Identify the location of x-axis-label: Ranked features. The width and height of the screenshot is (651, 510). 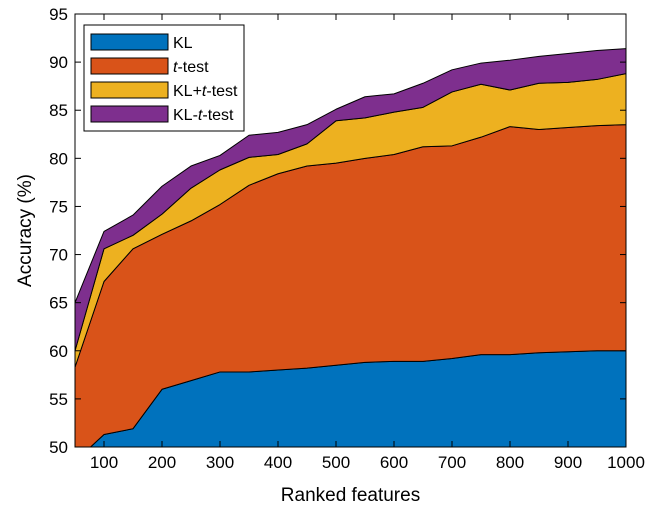
(350, 495).